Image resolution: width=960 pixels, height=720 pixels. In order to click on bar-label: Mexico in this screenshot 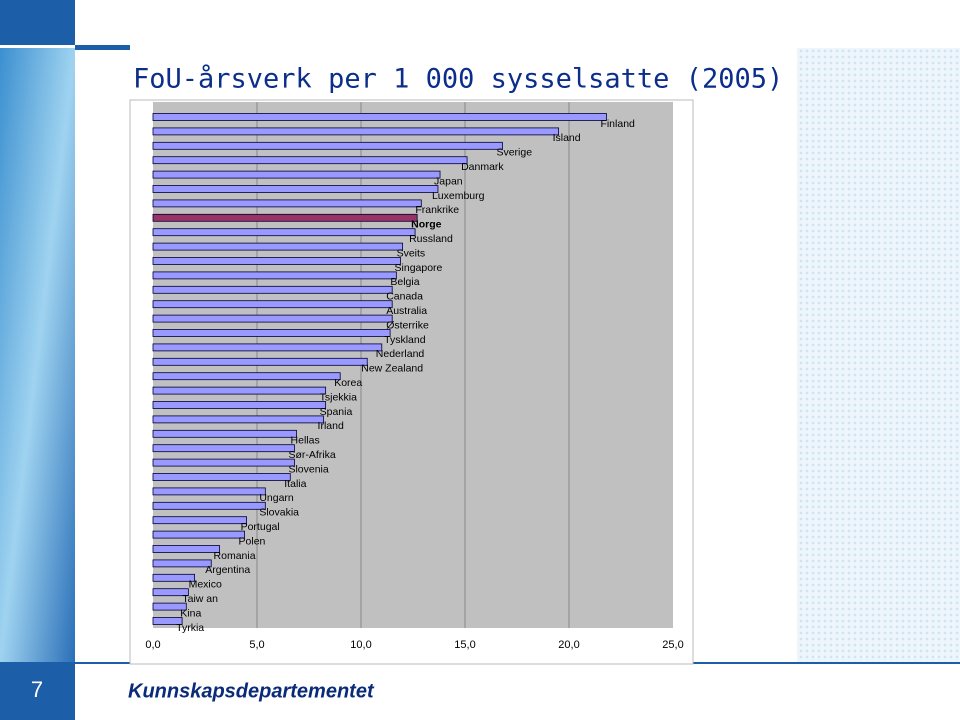, I will do `click(205, 585)`.